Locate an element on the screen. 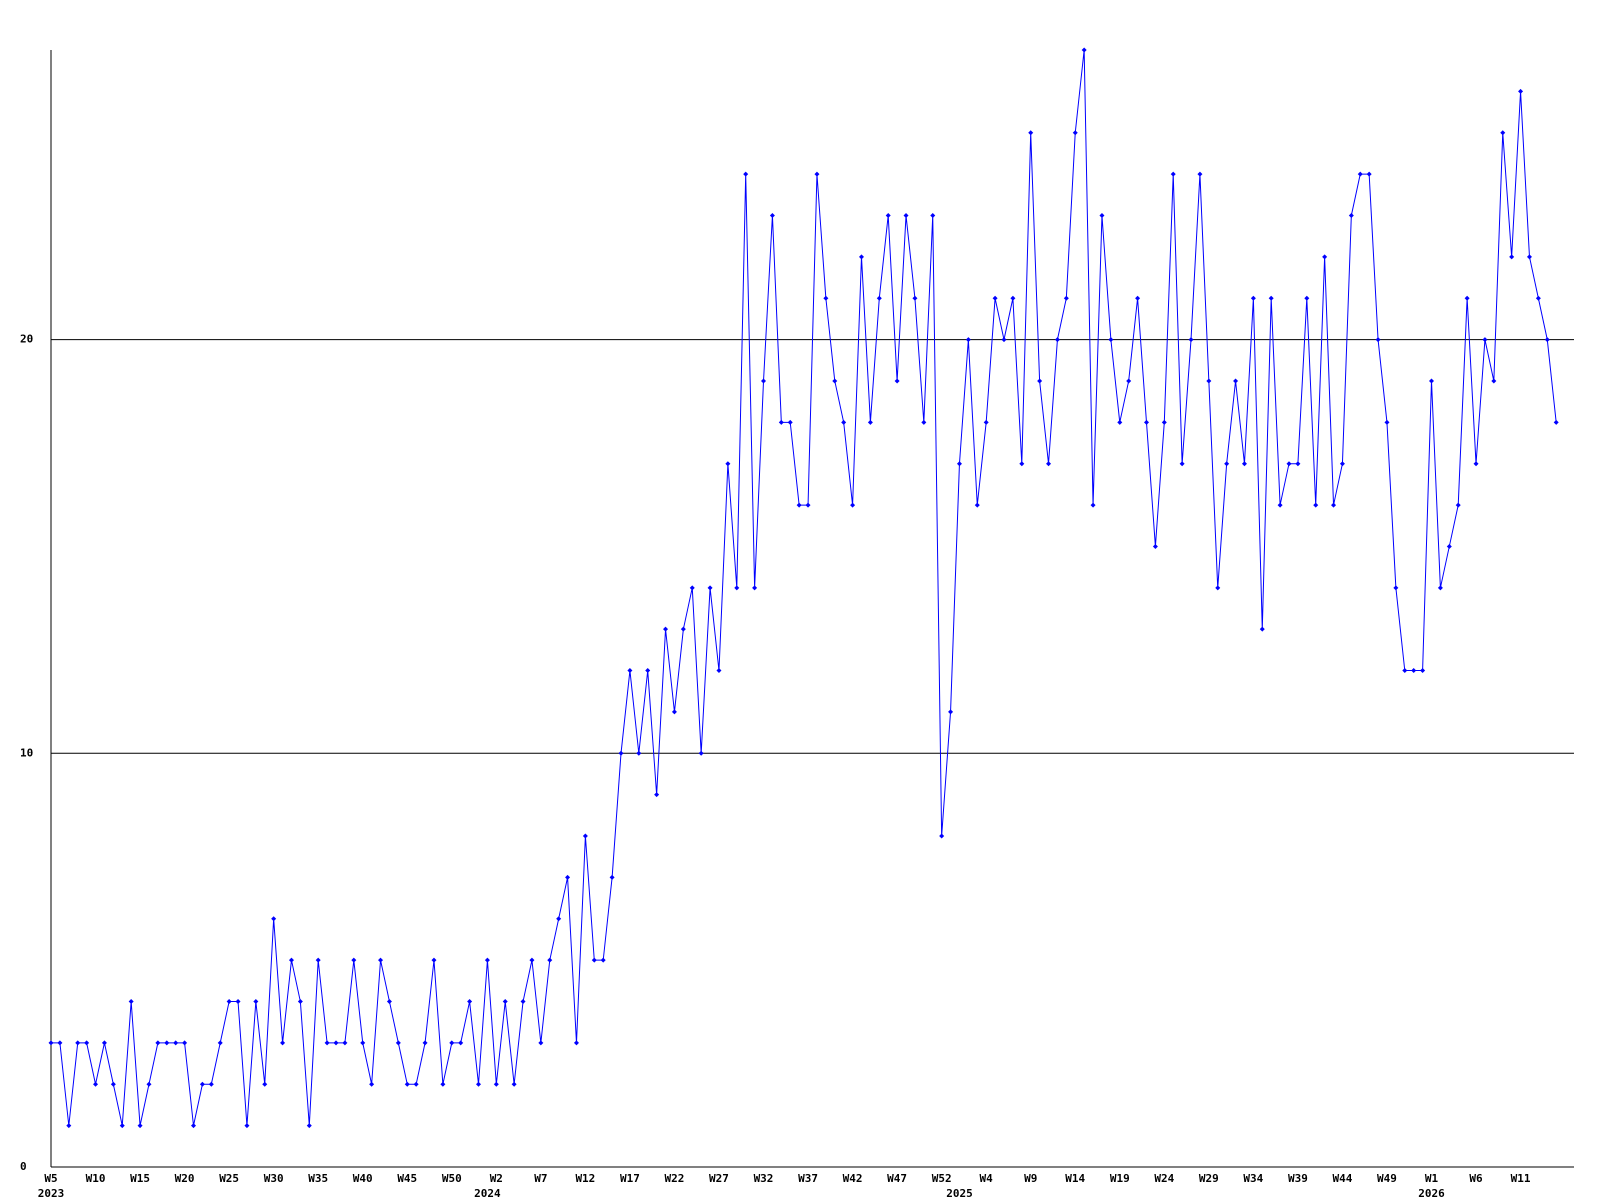 This screenshot has width=1600, height=1200. y-tick-label: 10 is located at coordinates (26, 752).